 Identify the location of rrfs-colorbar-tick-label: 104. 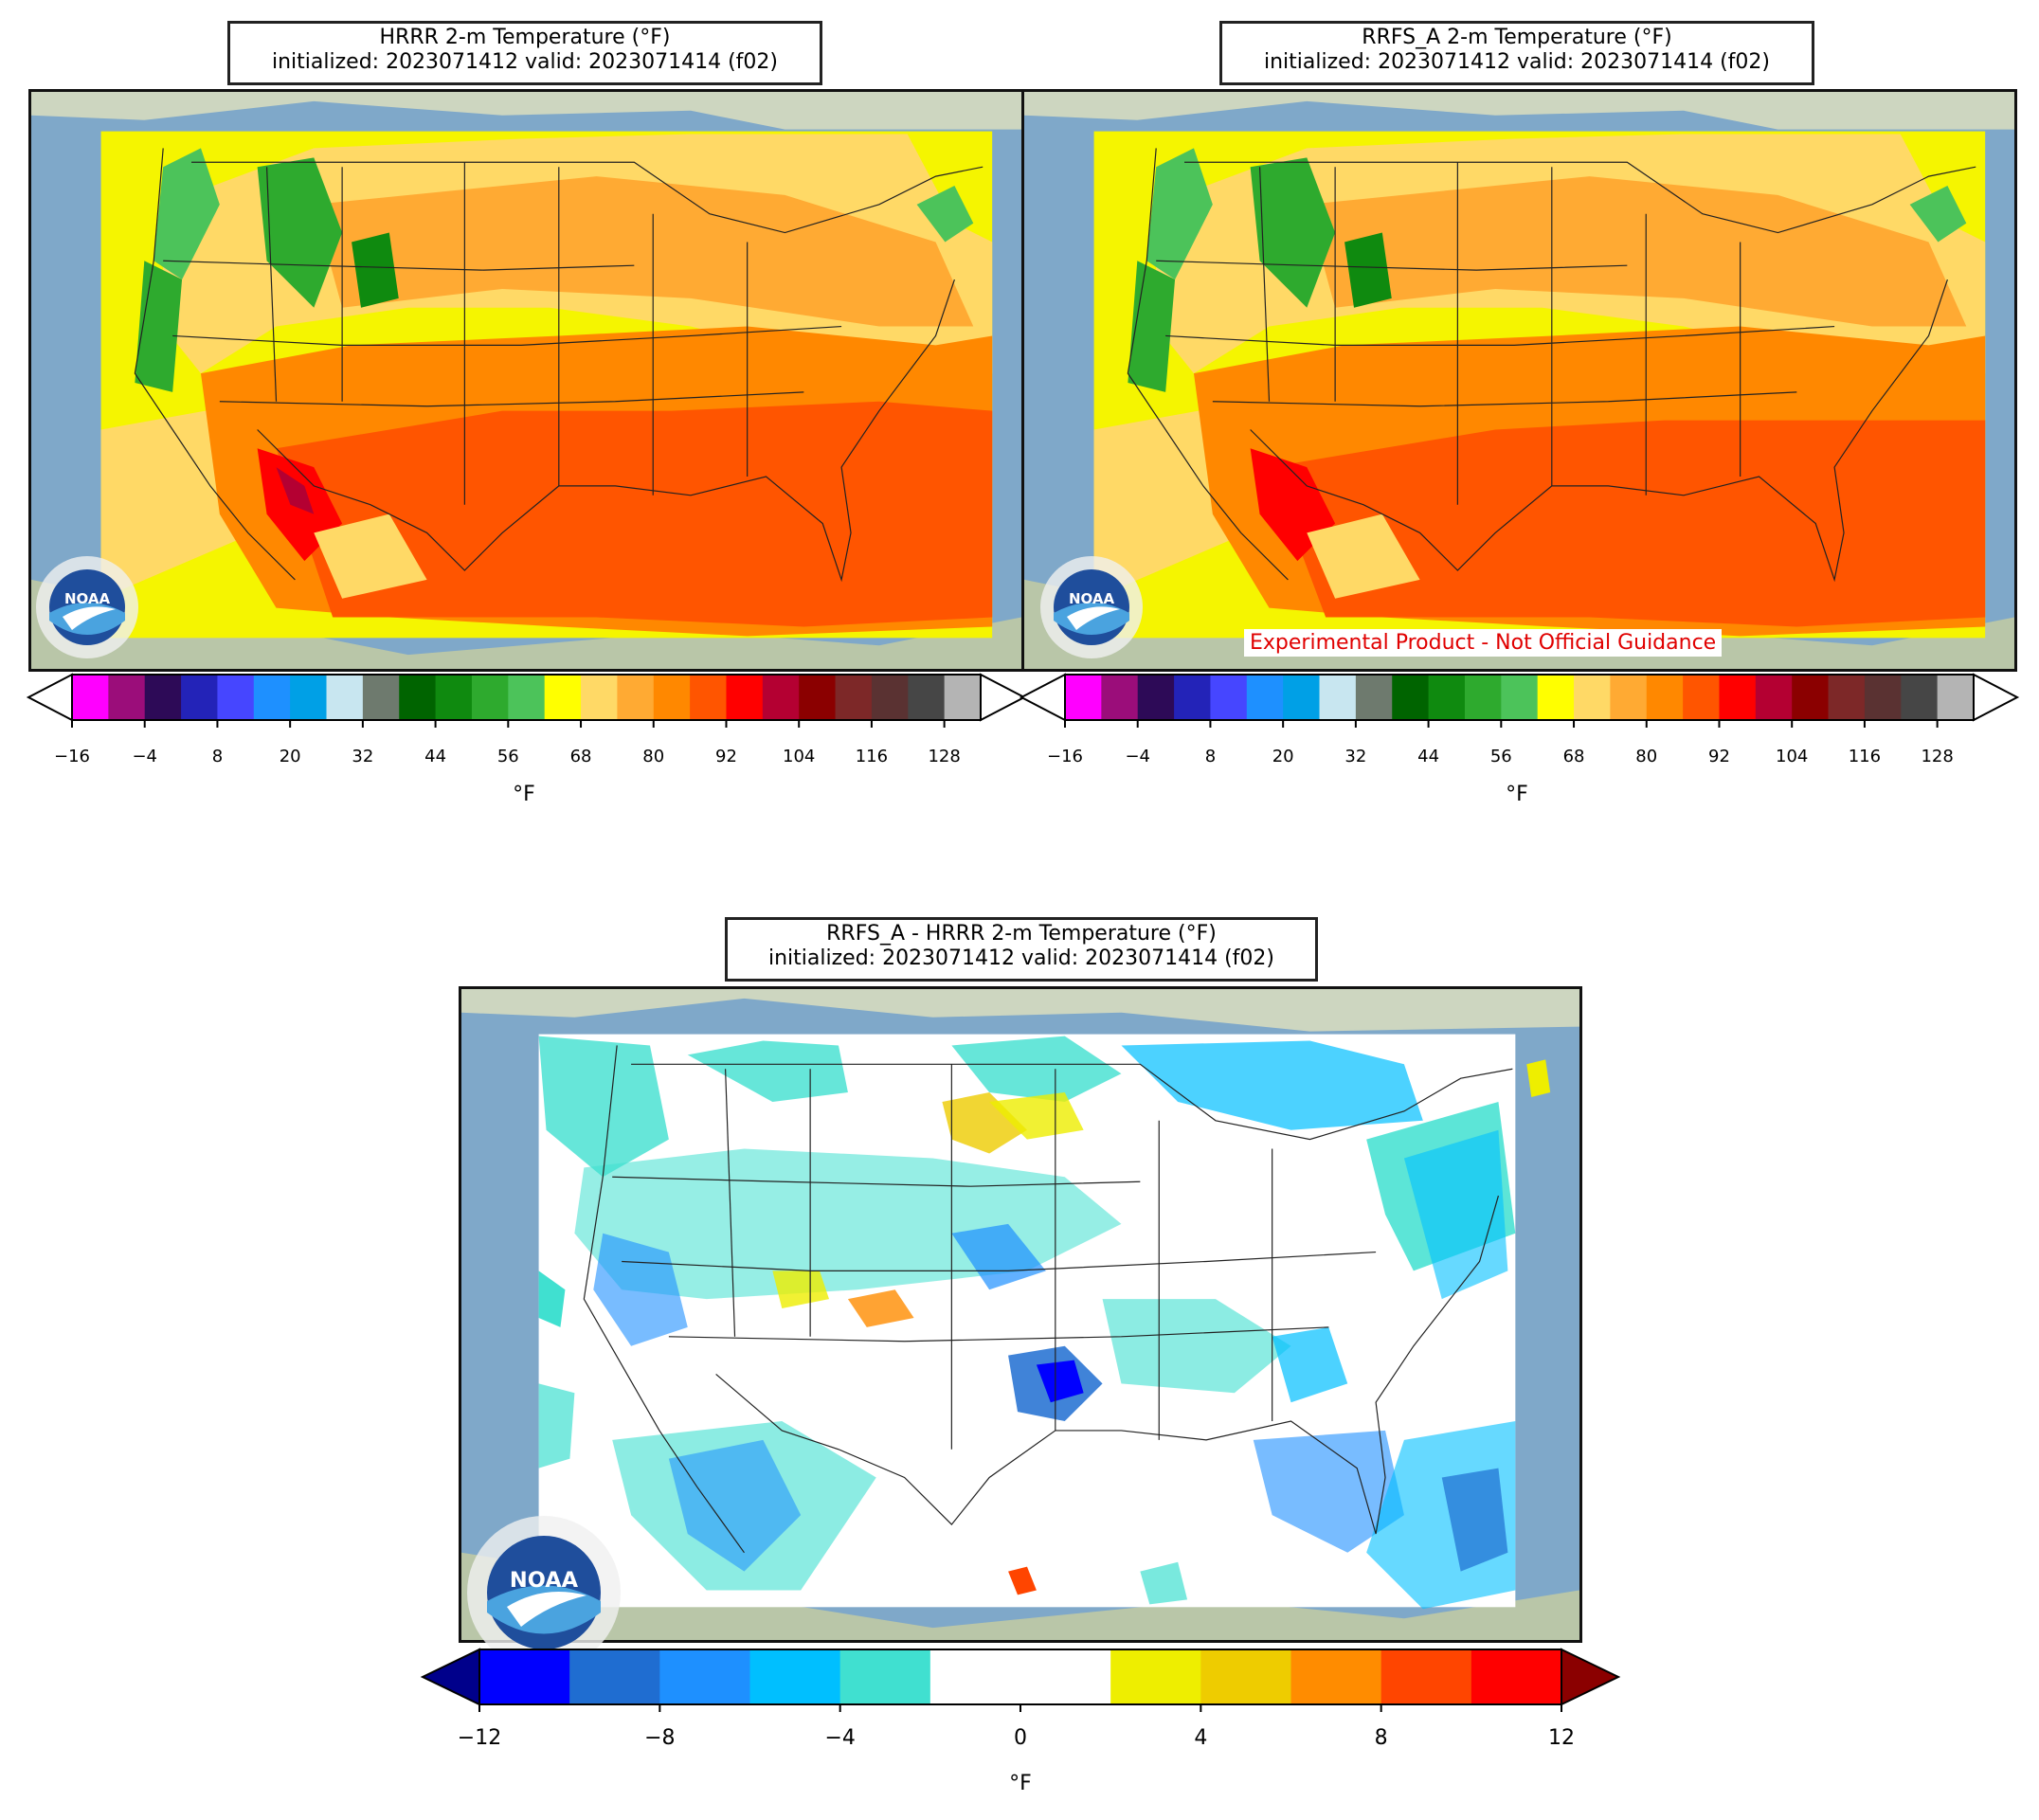
(1792, 757).